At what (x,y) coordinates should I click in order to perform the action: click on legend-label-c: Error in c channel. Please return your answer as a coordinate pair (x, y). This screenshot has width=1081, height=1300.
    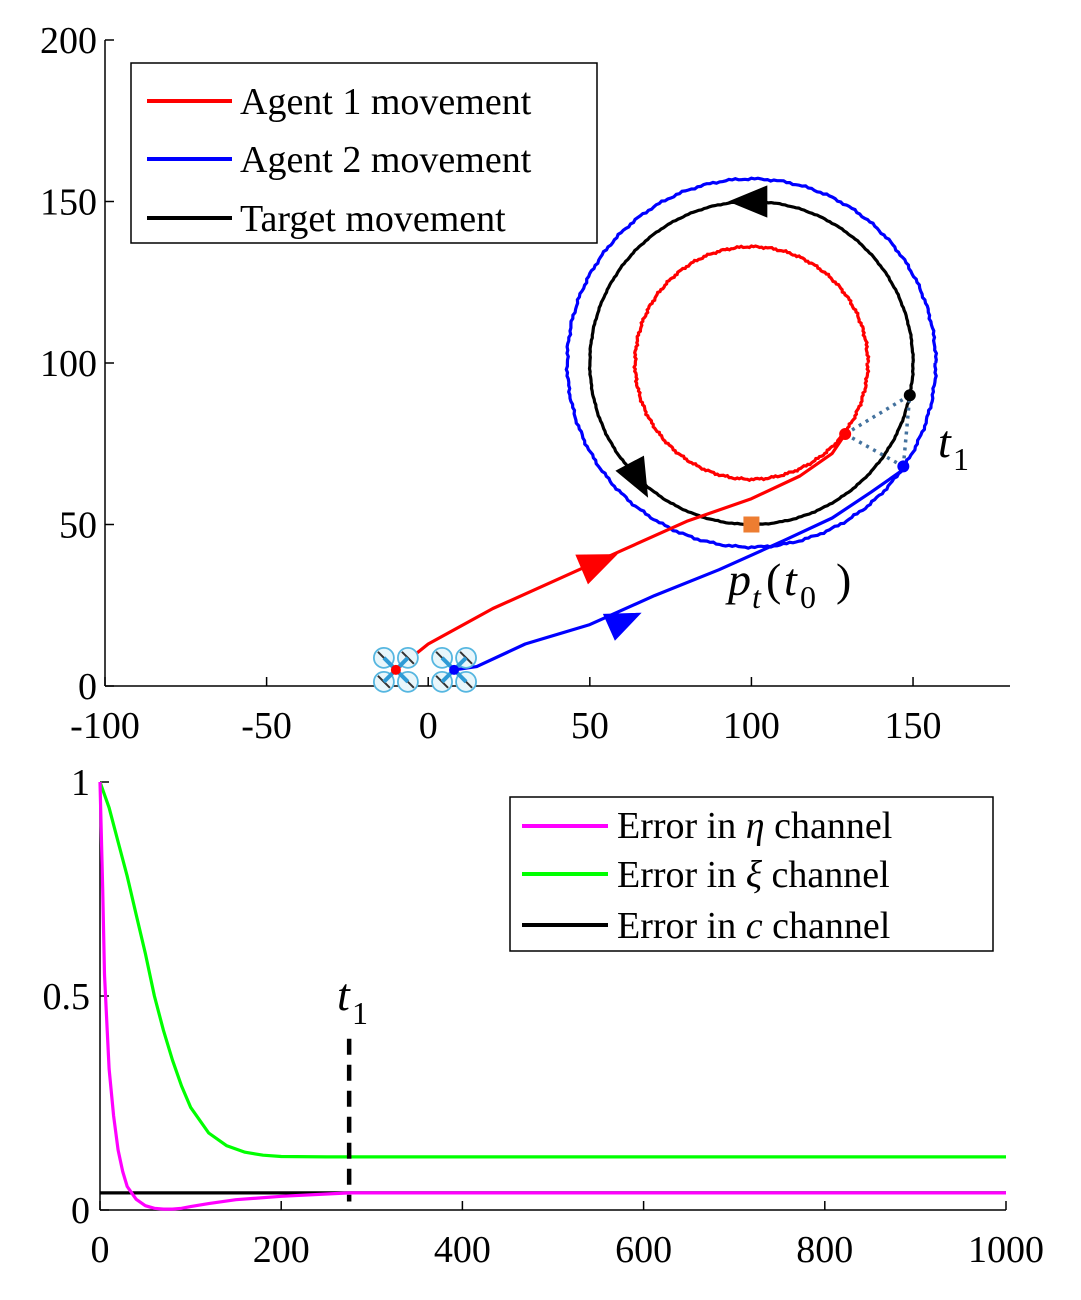
    Looking at the image, I should click on (753, 926).